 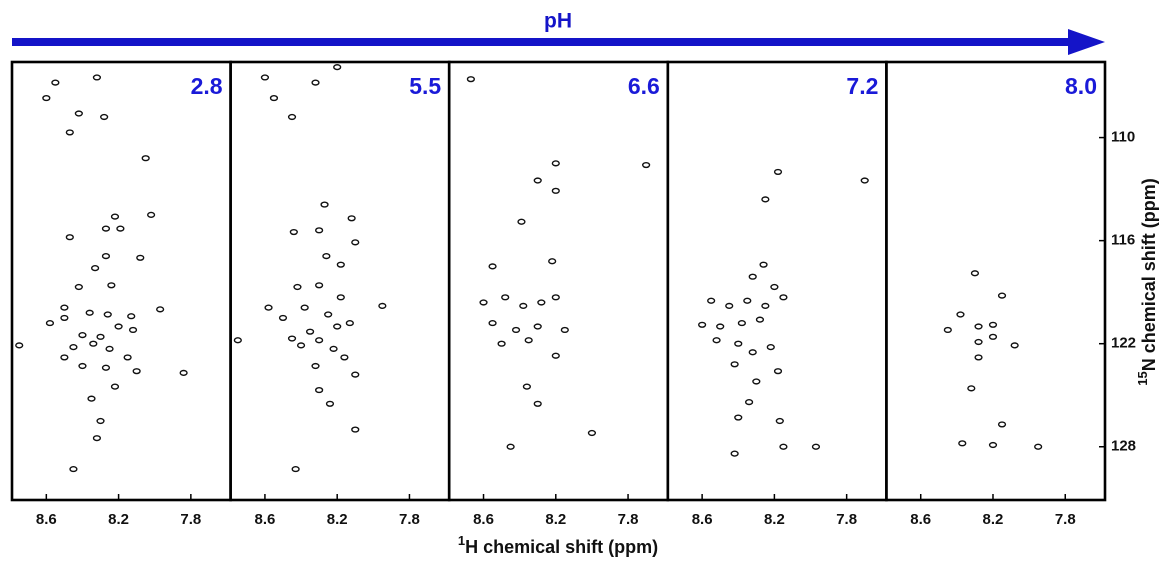 I want to click on panel-title: 8.0, so click(x=1081, y=86).